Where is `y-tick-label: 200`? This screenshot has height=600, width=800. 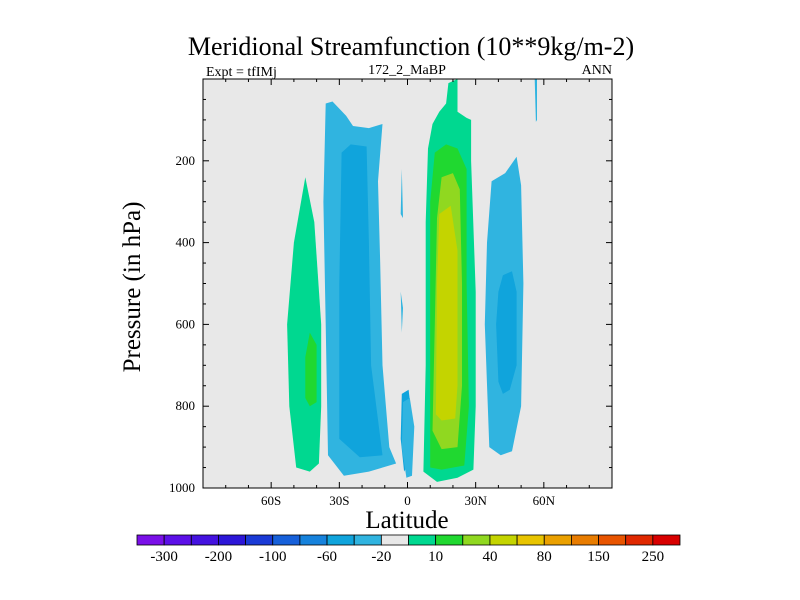 y-tick-label: 200 is located at coordinates (186, 160).